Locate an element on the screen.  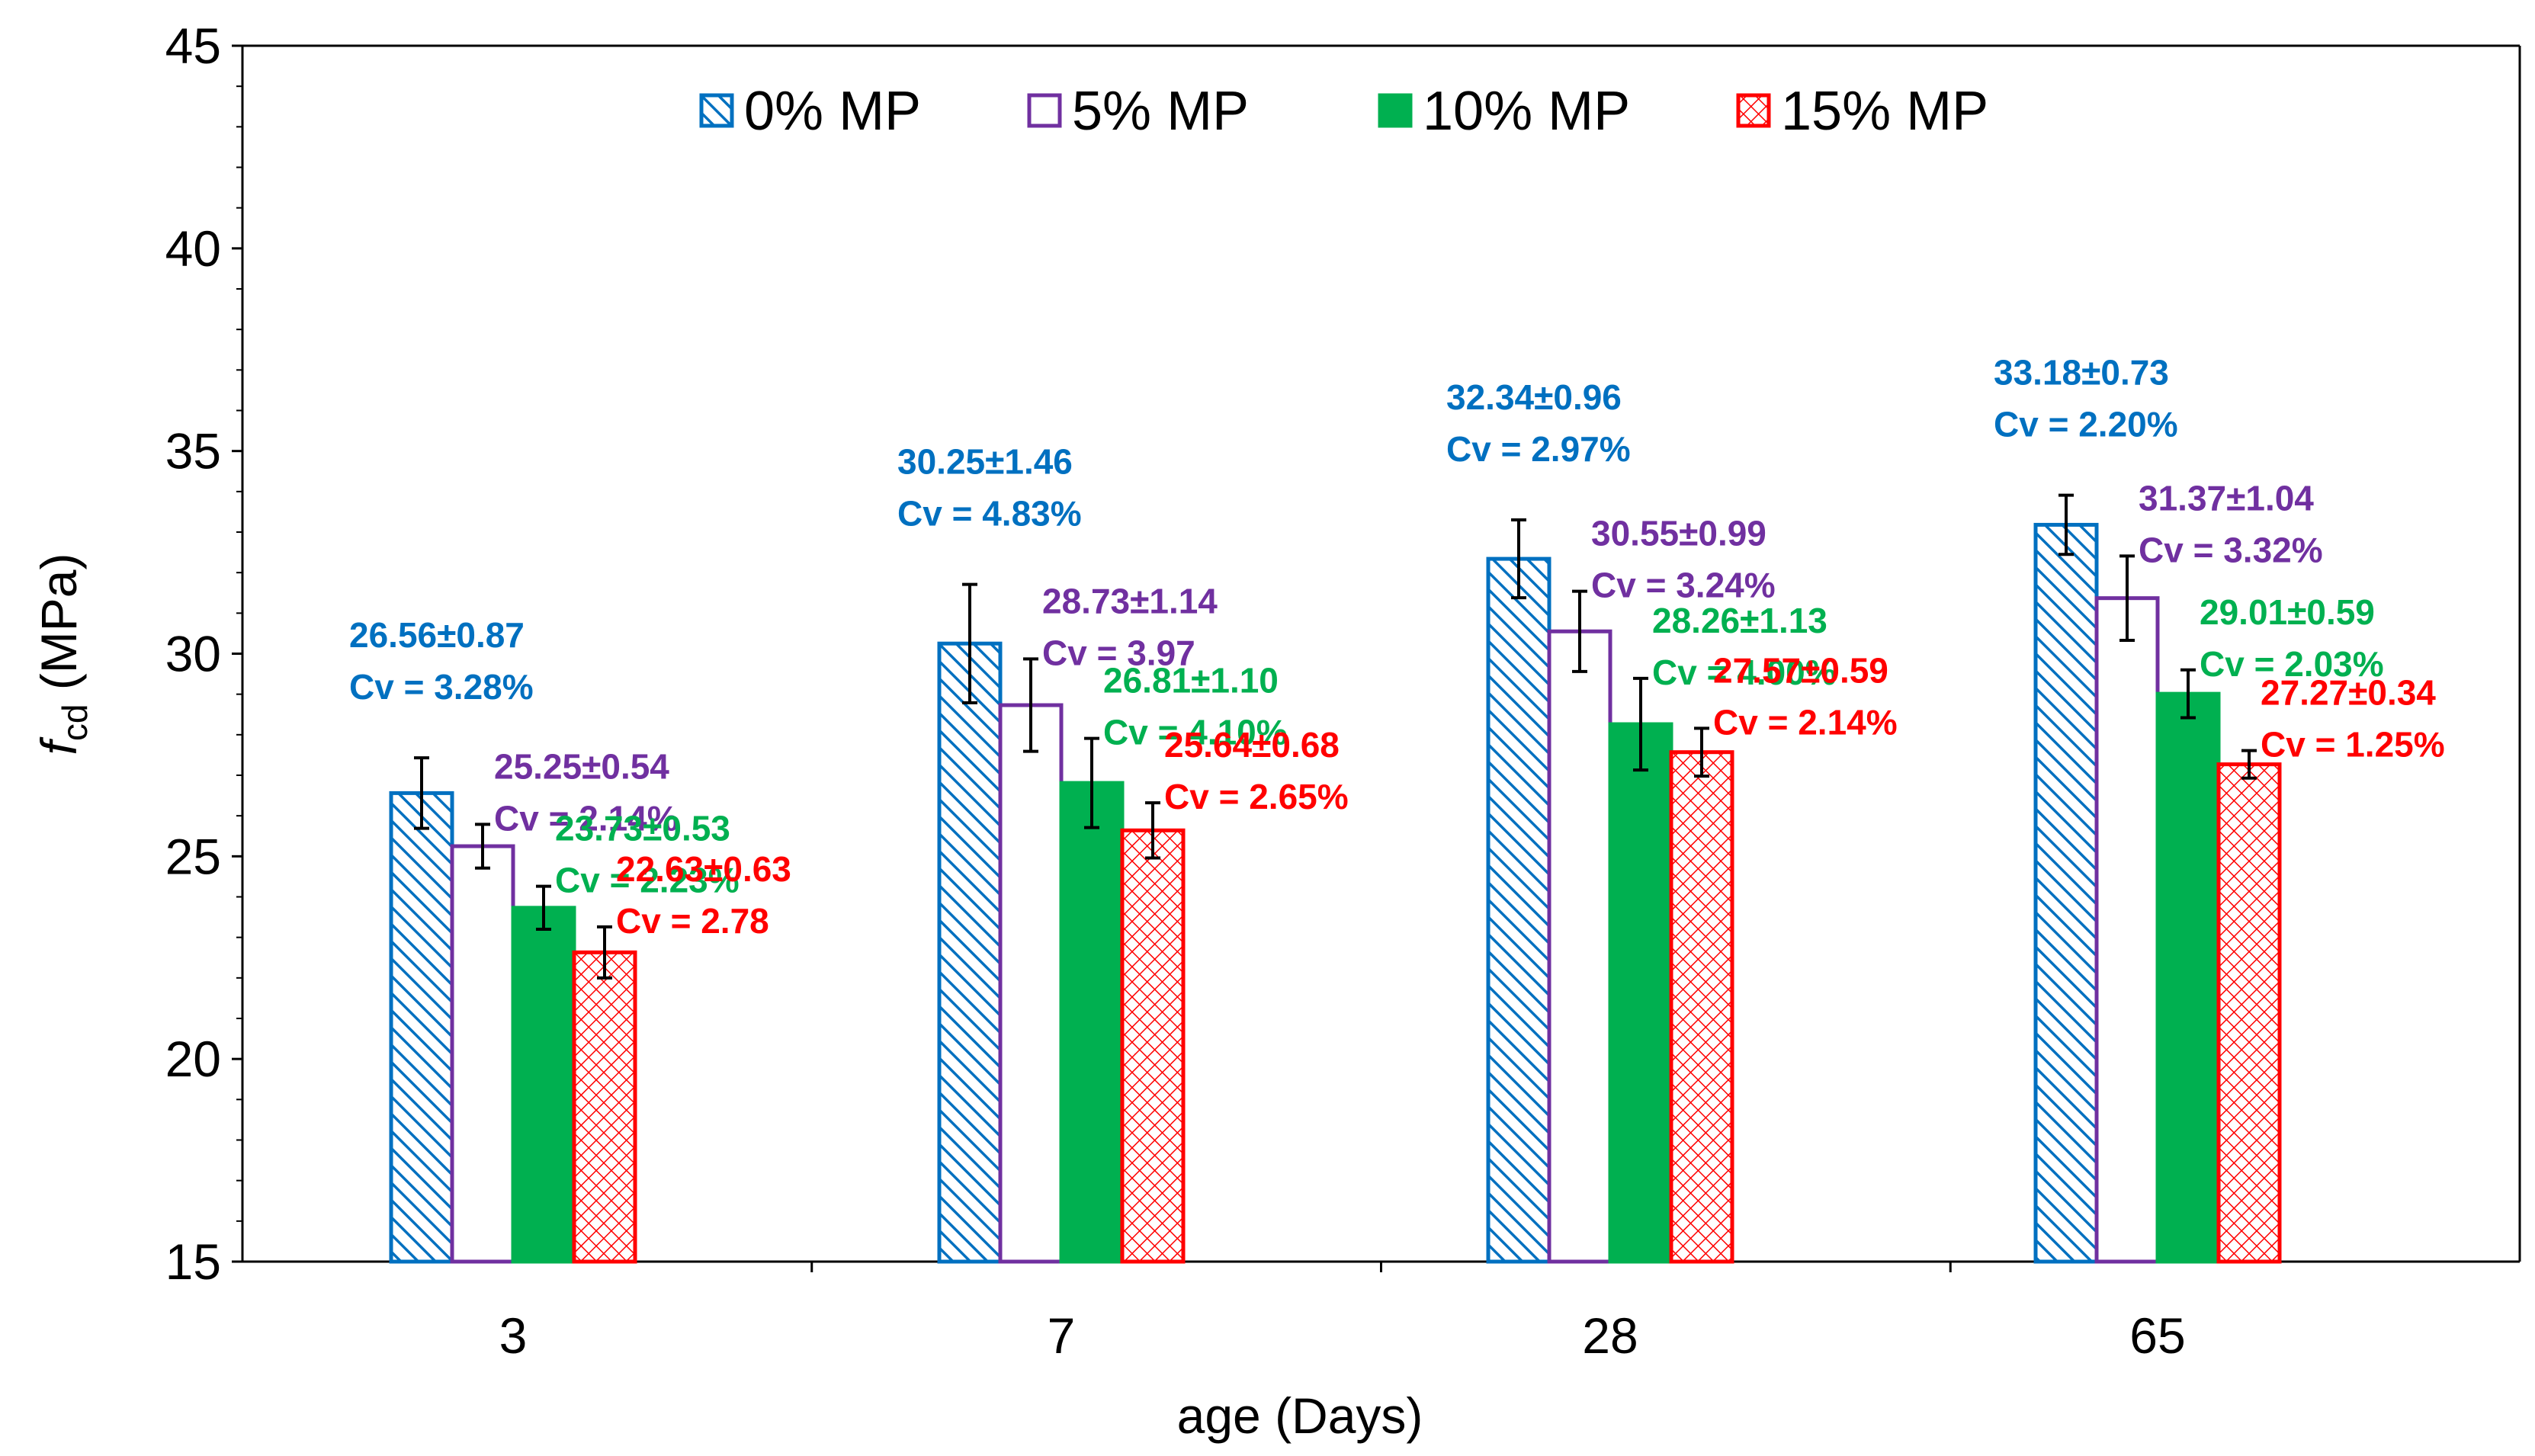
data-label: 27.27±0.34 is located at coordinates (2348, 693).